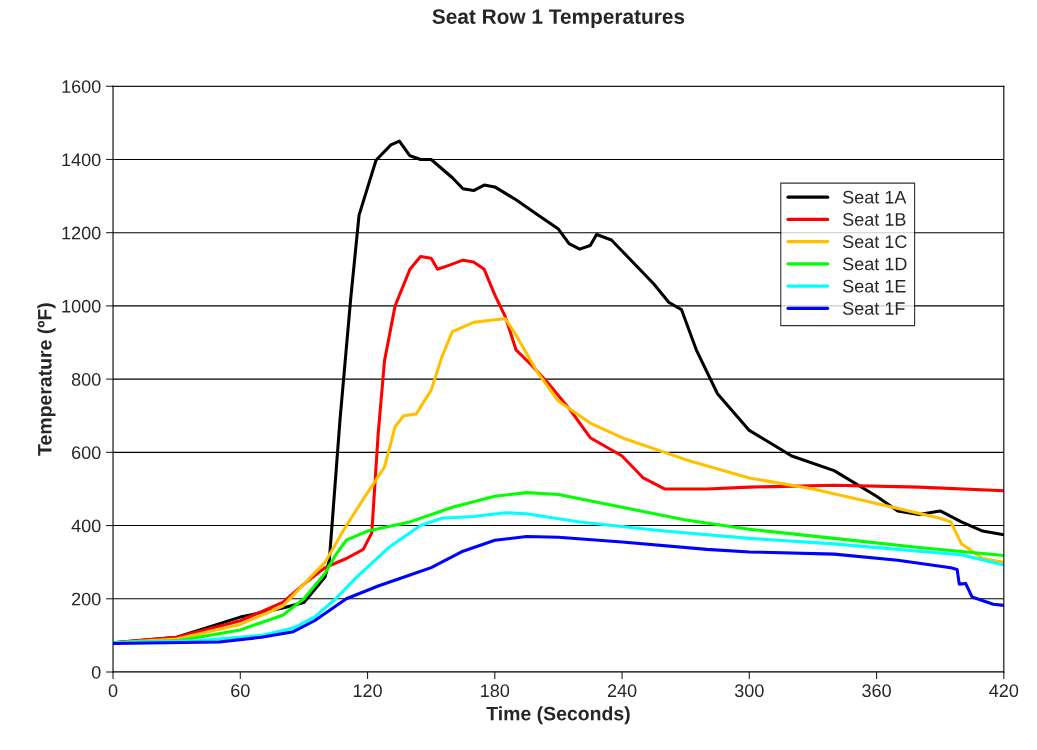 This screenshot has height=750, width=1037. I want to click on x-tick-label: 300, so click(749, 691).